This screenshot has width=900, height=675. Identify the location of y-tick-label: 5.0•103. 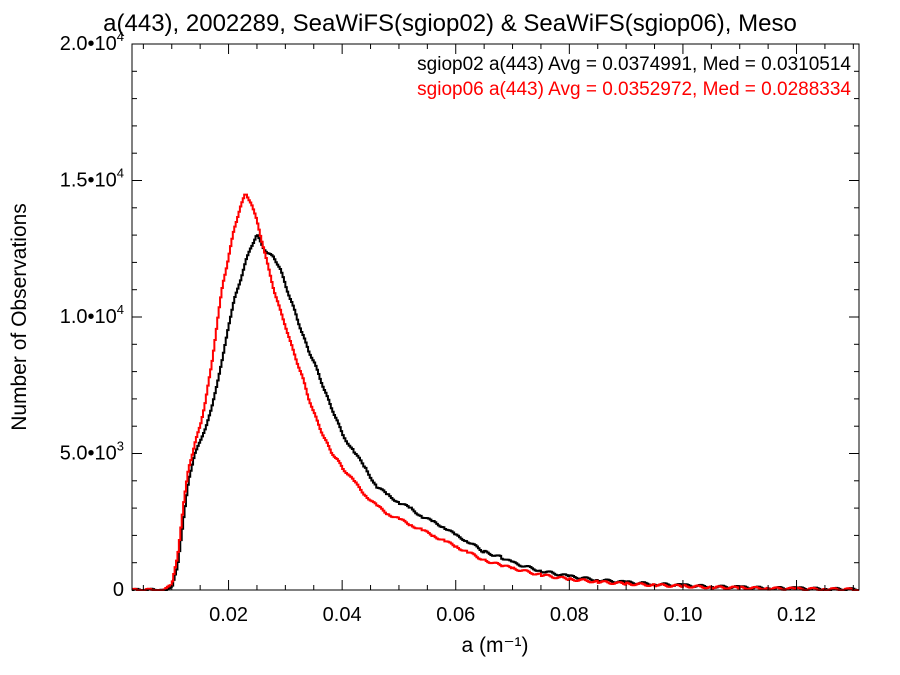
(92, 452).